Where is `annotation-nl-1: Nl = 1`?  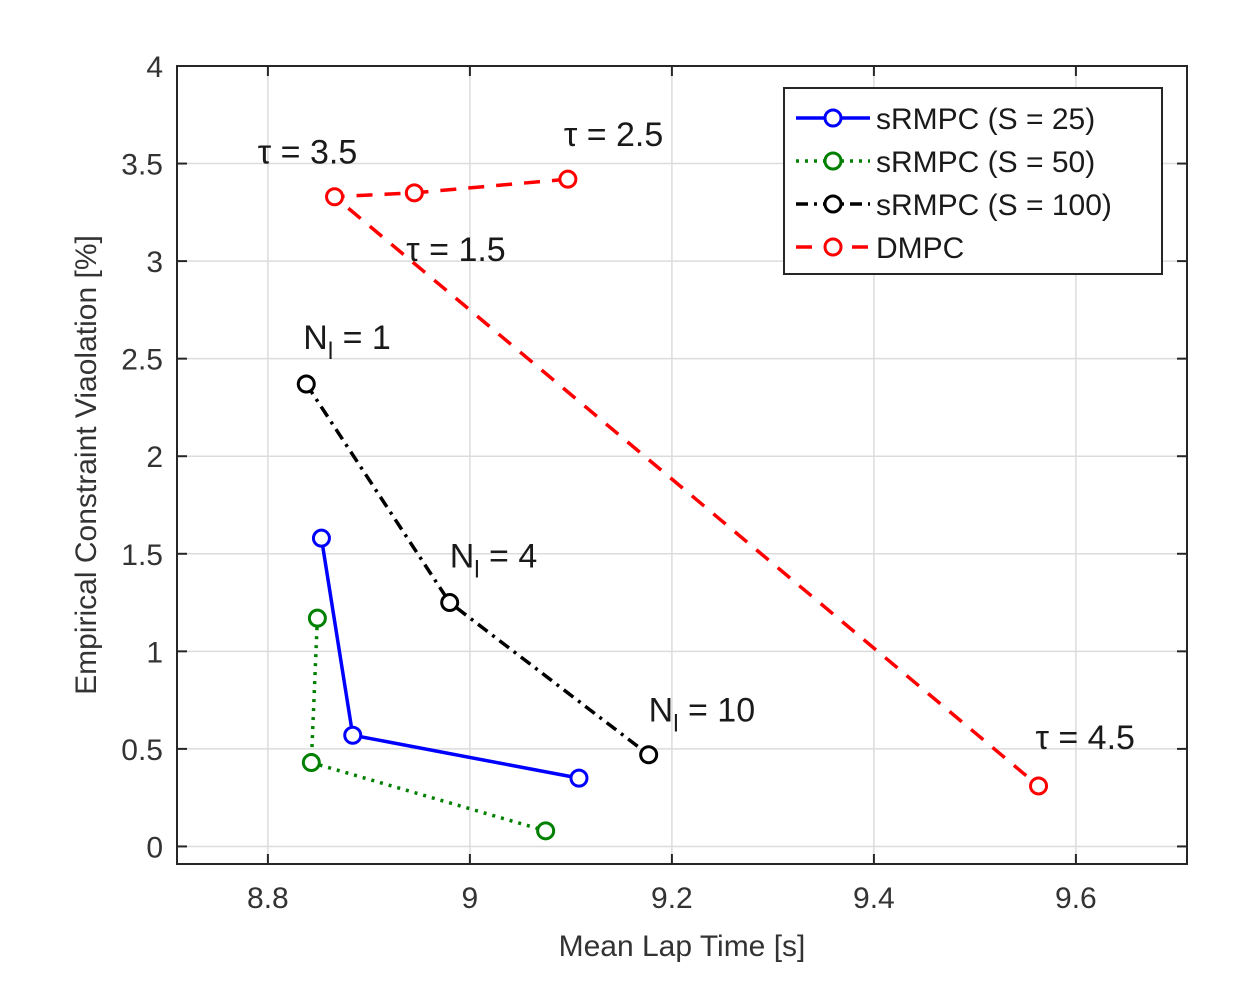
annotation-nl-1: Nl = 1 is located at coordinates (347, 342).